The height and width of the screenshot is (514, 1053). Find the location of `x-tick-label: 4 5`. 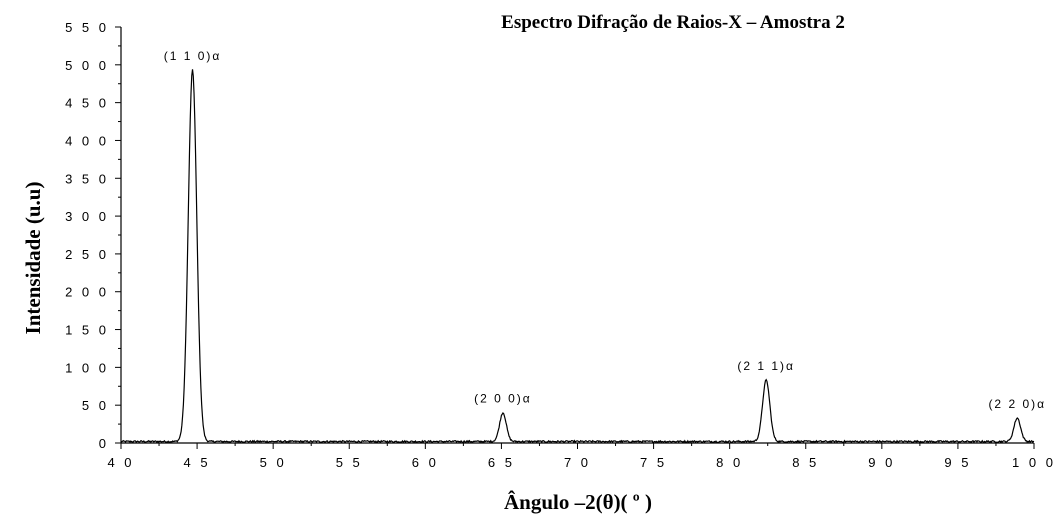

x-tick-label: 4 5 is located at coordinates (197, 462).